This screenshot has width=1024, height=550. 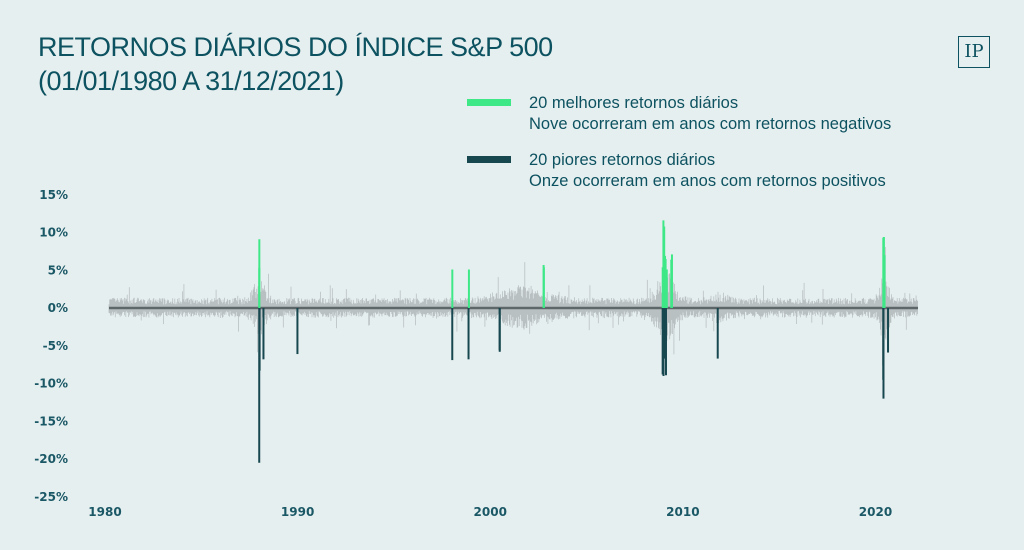 I want to click on y-tick-label: -10%, so click(x=51, y=384).